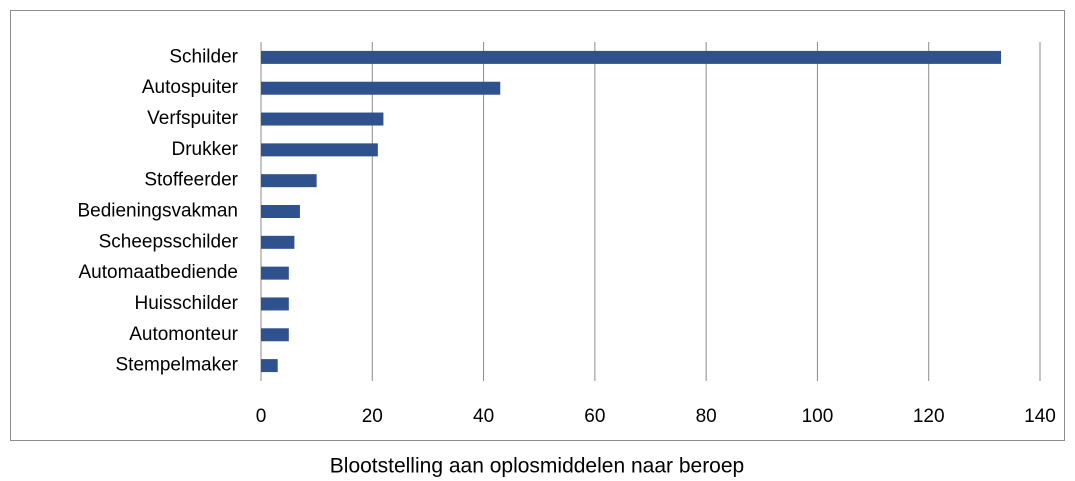 Image resolution: width=1075 pixels, height=481 pixels. Describe the element at coordinates (183, 334) in the screenshot. I see `y-tick-label: Automonteur` at that location.